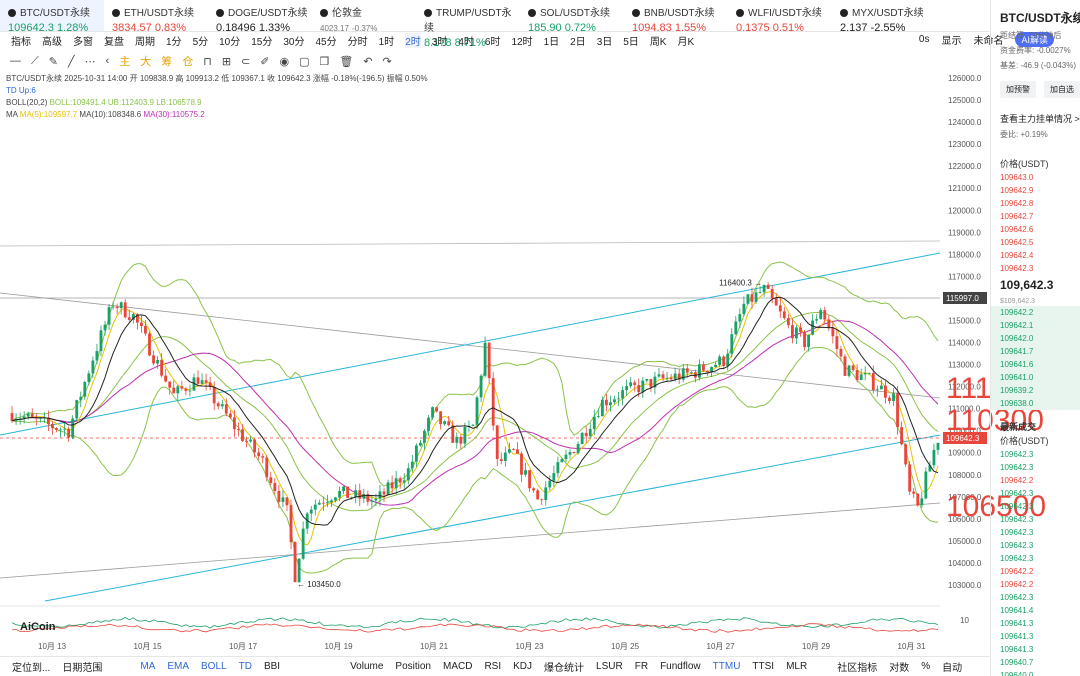  Describe the element at coordinates (926, 666) in the screenshot. I see `bottom-tab: %` at that location.